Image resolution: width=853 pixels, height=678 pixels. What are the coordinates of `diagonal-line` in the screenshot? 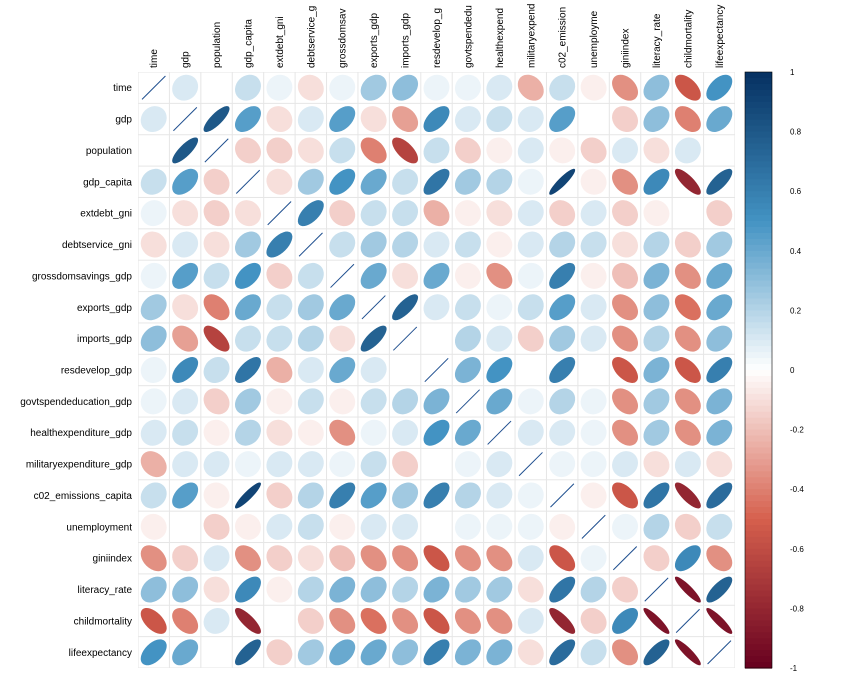 It's located at (185, 119).